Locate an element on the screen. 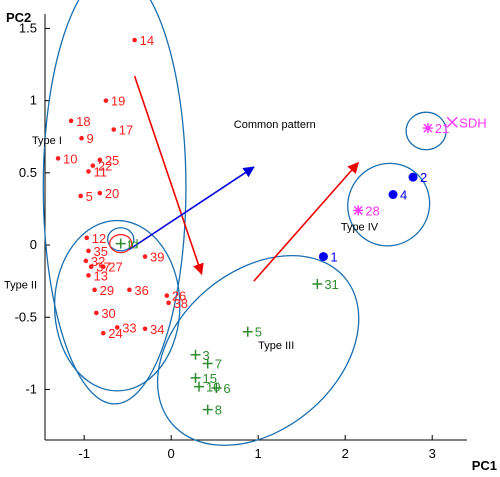  x-tick-label: 3 is located at coordinates (432, 453).